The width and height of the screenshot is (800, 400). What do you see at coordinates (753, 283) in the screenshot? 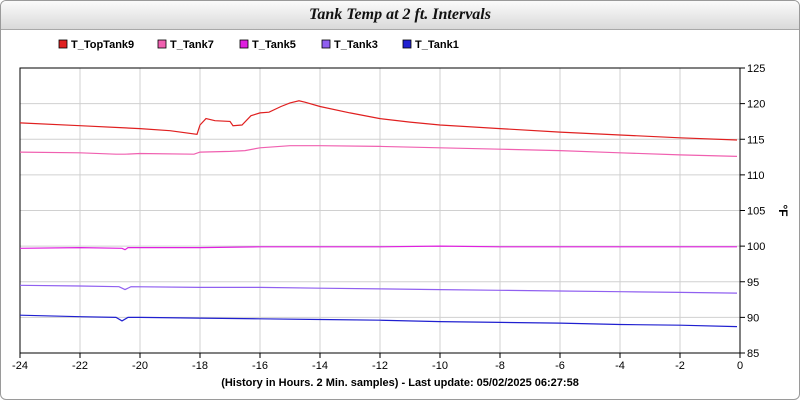
I see `y-tick-label: 95` at bounding box center [753, 283].